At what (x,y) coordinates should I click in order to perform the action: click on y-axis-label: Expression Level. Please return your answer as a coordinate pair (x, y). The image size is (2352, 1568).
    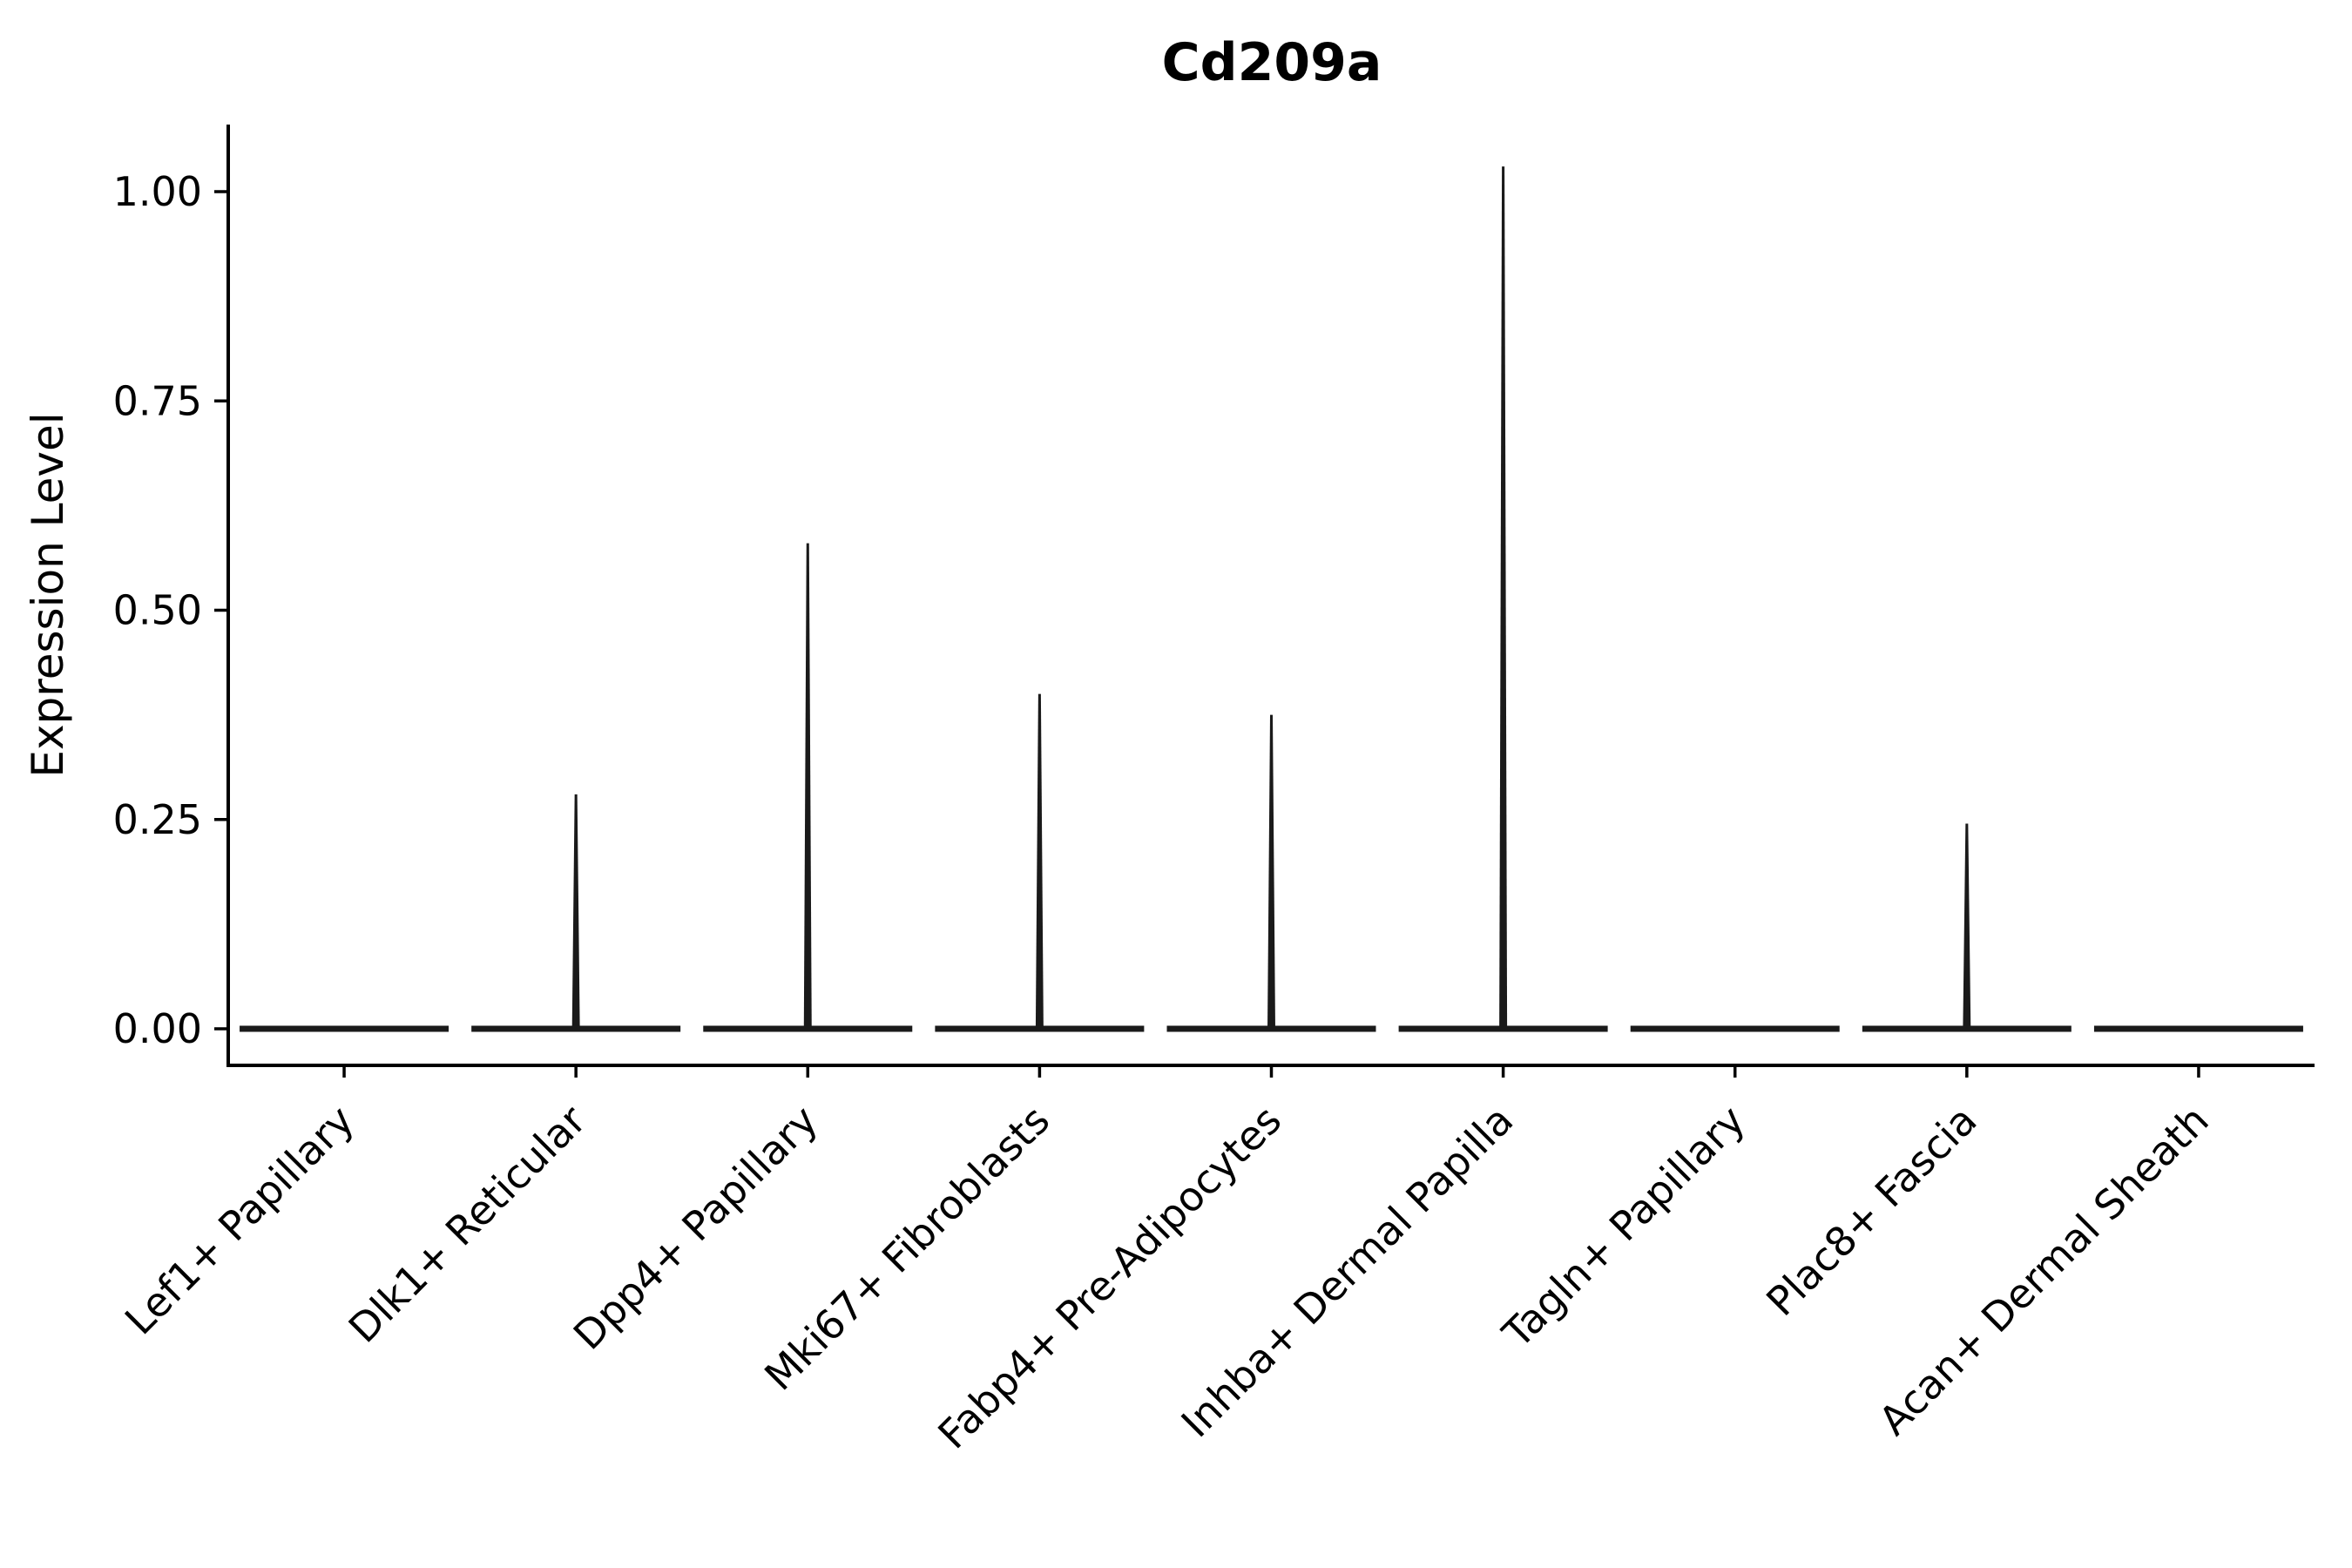
    Looking at the image, I should click on (48, 594).